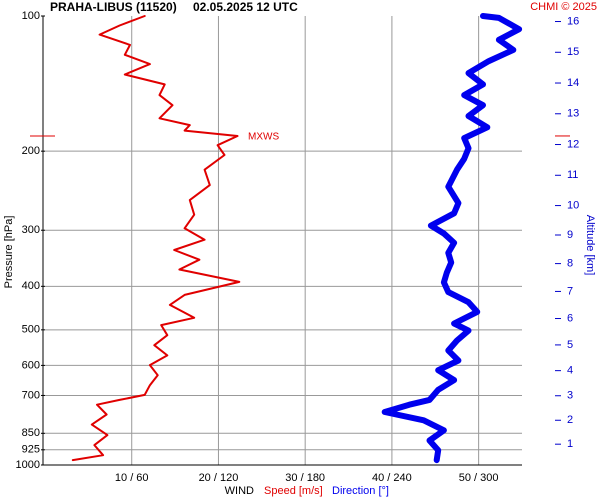 The height and width of the screenshot is (500, 600). I want to click on y2-tick-label: 4, so click(570, 371).